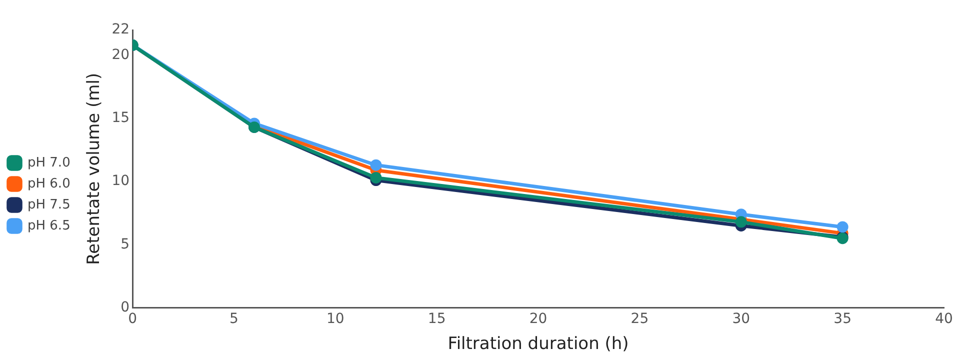 The height and width of the screenshot is (364, 964). Describe the element at coordinates (538, 318) in the screenshot. I see `x-tick-label: 20` at that location.